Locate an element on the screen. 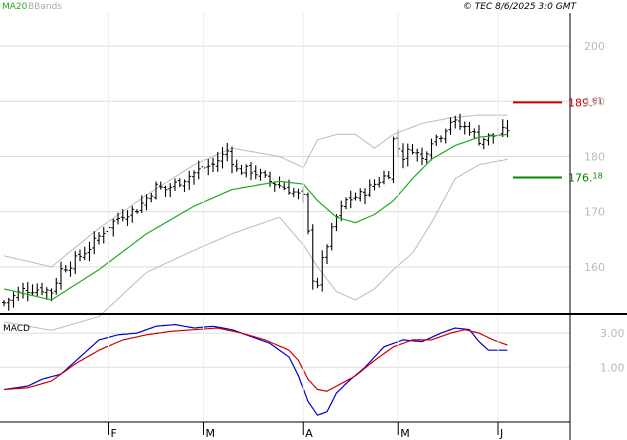 The height and width of the screenshot is (440, 627). macd-tick-label: 3.00 is located at coordinates (612, 333).